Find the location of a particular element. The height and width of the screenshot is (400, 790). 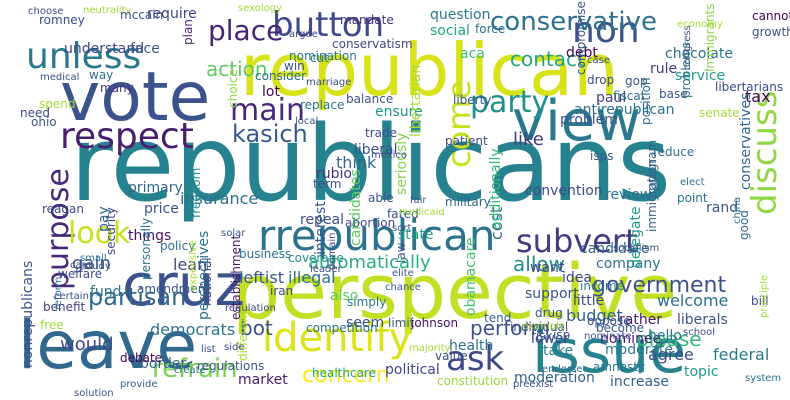

word-growth: growth is located at coordinates (771, 32).